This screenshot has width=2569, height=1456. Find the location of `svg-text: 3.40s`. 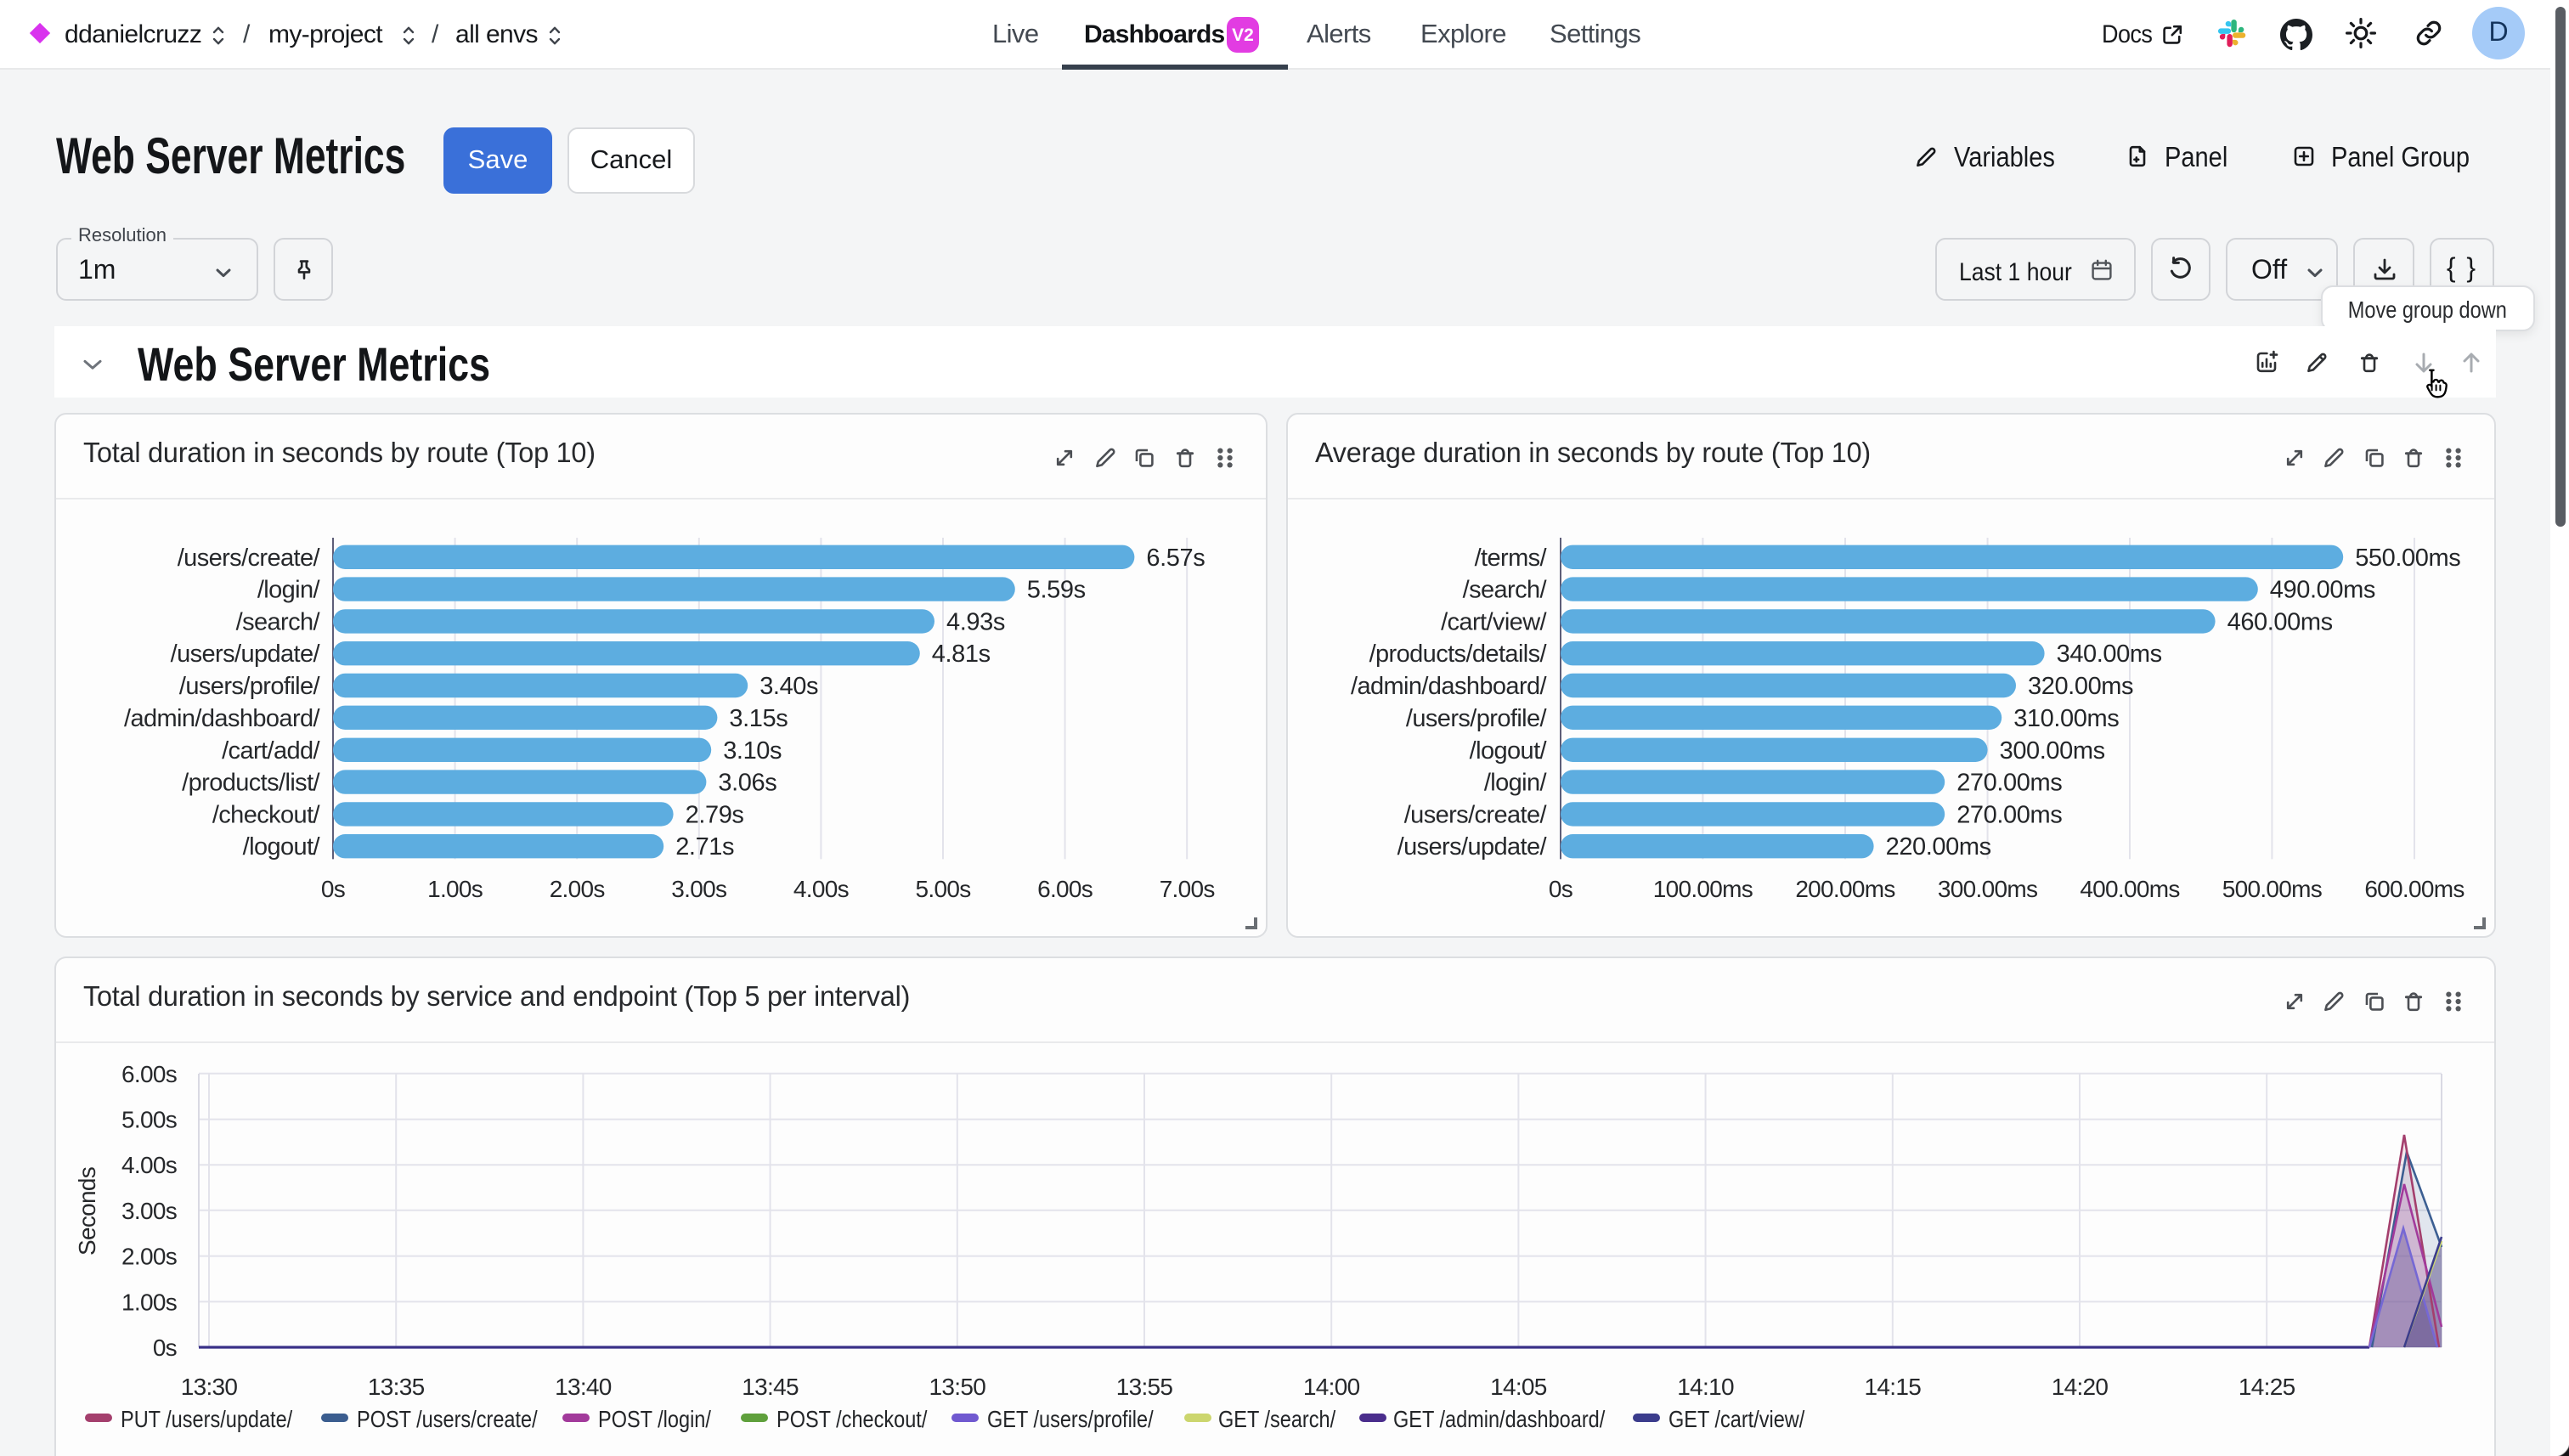

svg-text: 3.40s is located at coordinates (789, 687).